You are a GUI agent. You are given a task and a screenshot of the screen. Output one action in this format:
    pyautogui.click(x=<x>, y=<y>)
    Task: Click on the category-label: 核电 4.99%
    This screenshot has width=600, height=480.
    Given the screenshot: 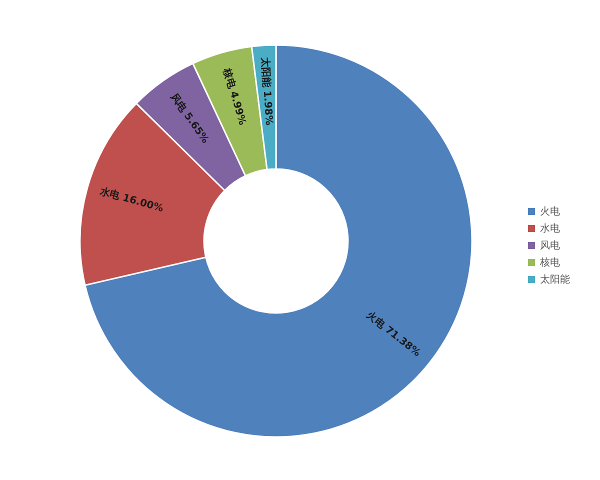 What is the action you would take?
    pyautogui.click(x=234, y=96)
    